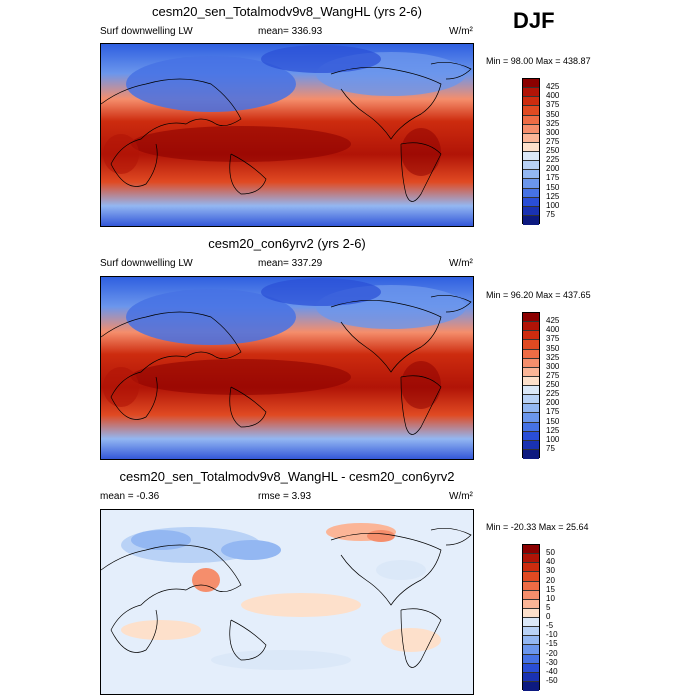 Image resolution: width=700 pixels, height=700 pixels. I want to click on colorbar-tick-label: 10, so click(550, 598).